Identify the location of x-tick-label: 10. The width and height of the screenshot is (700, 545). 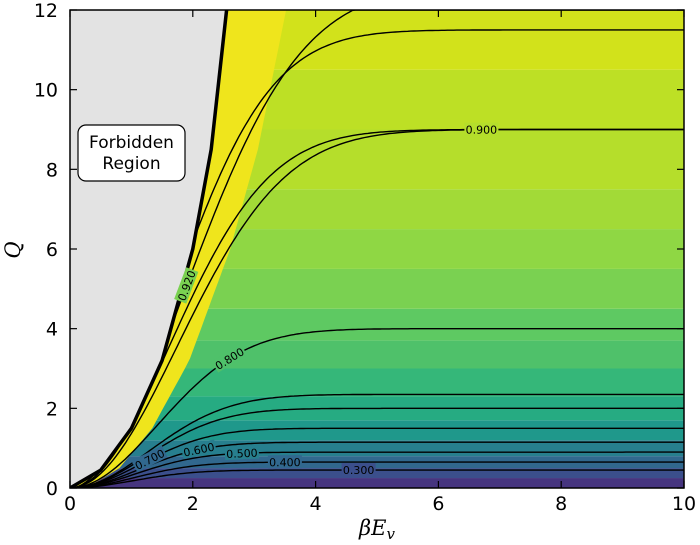
(684, 504).